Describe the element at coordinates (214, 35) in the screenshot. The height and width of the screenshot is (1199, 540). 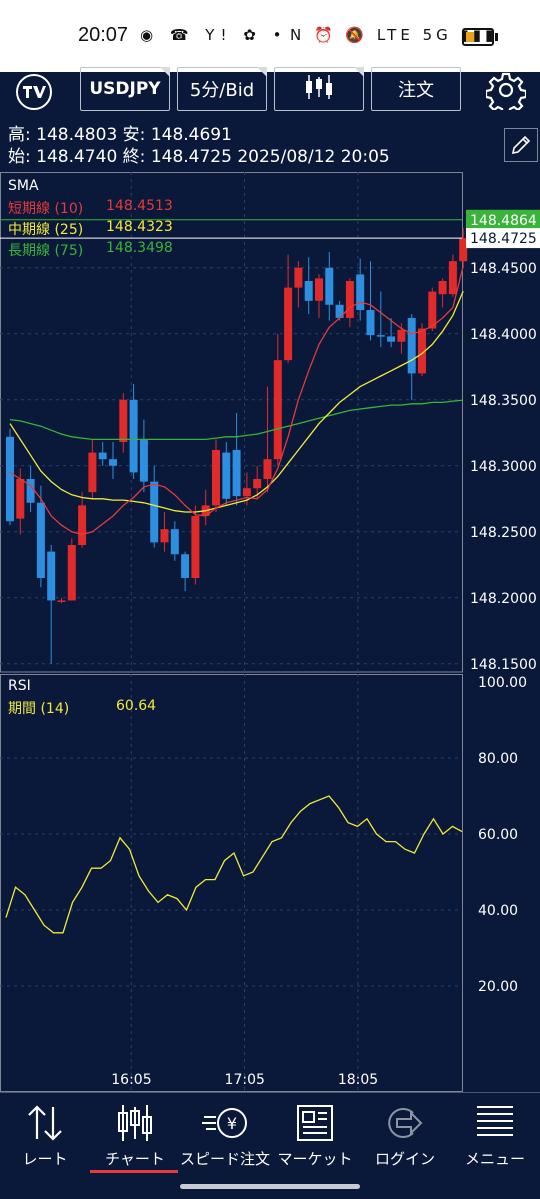
I see `notification-icons: ◉ ☎ Y! ✿ •` at that location.